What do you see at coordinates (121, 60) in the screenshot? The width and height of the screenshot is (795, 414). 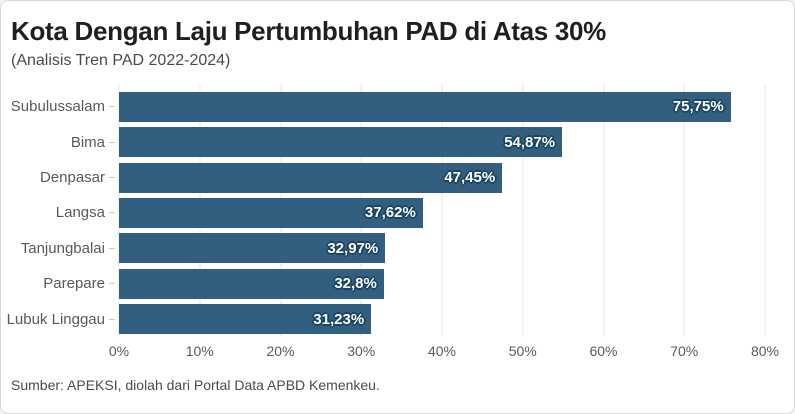 I see `chart-subtitle: (Analisis Tren PAD 2022-2024)` at bounding box center [121, 60].